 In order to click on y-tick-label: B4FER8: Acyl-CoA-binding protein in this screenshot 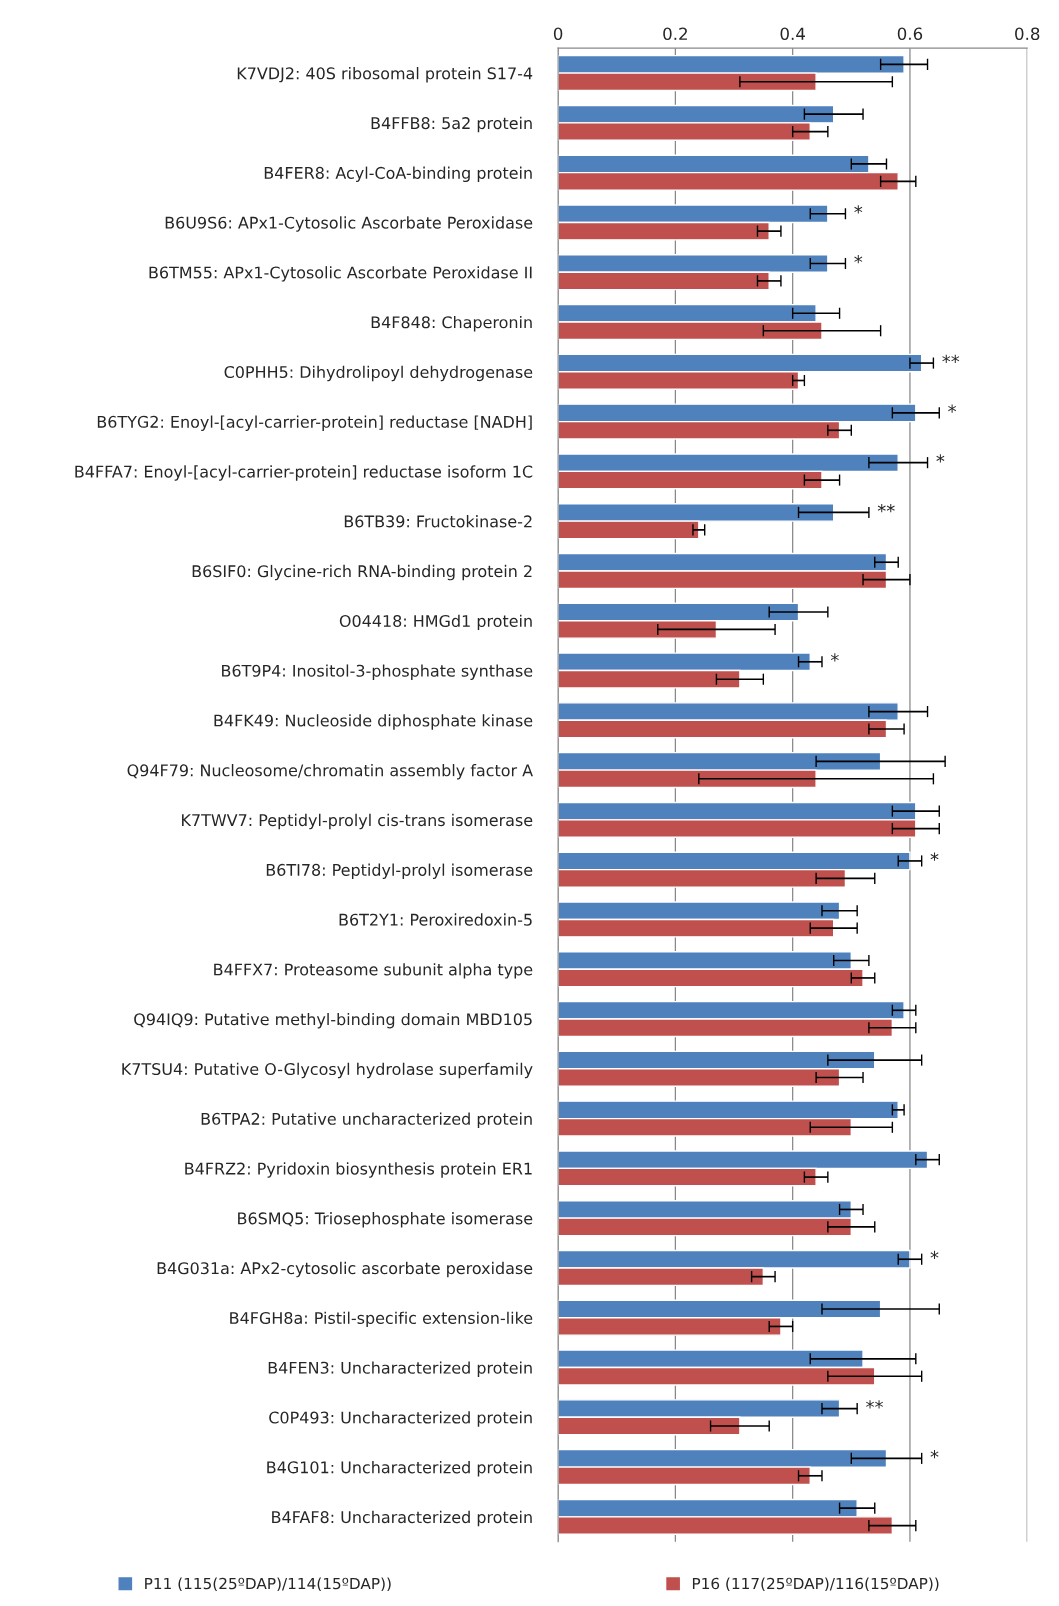, I will do `click(398, 174)`.